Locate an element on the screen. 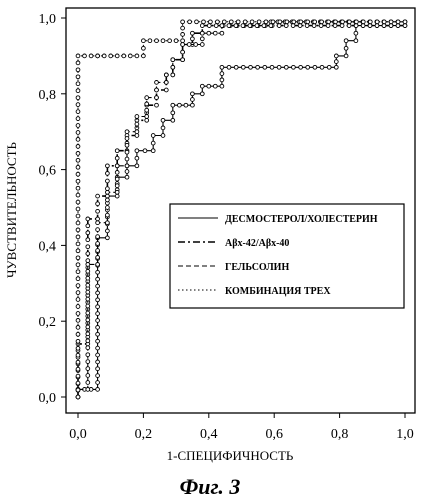  y-axis: 0,00,20,40,60,81,0 is located at coordinates (53, 209).